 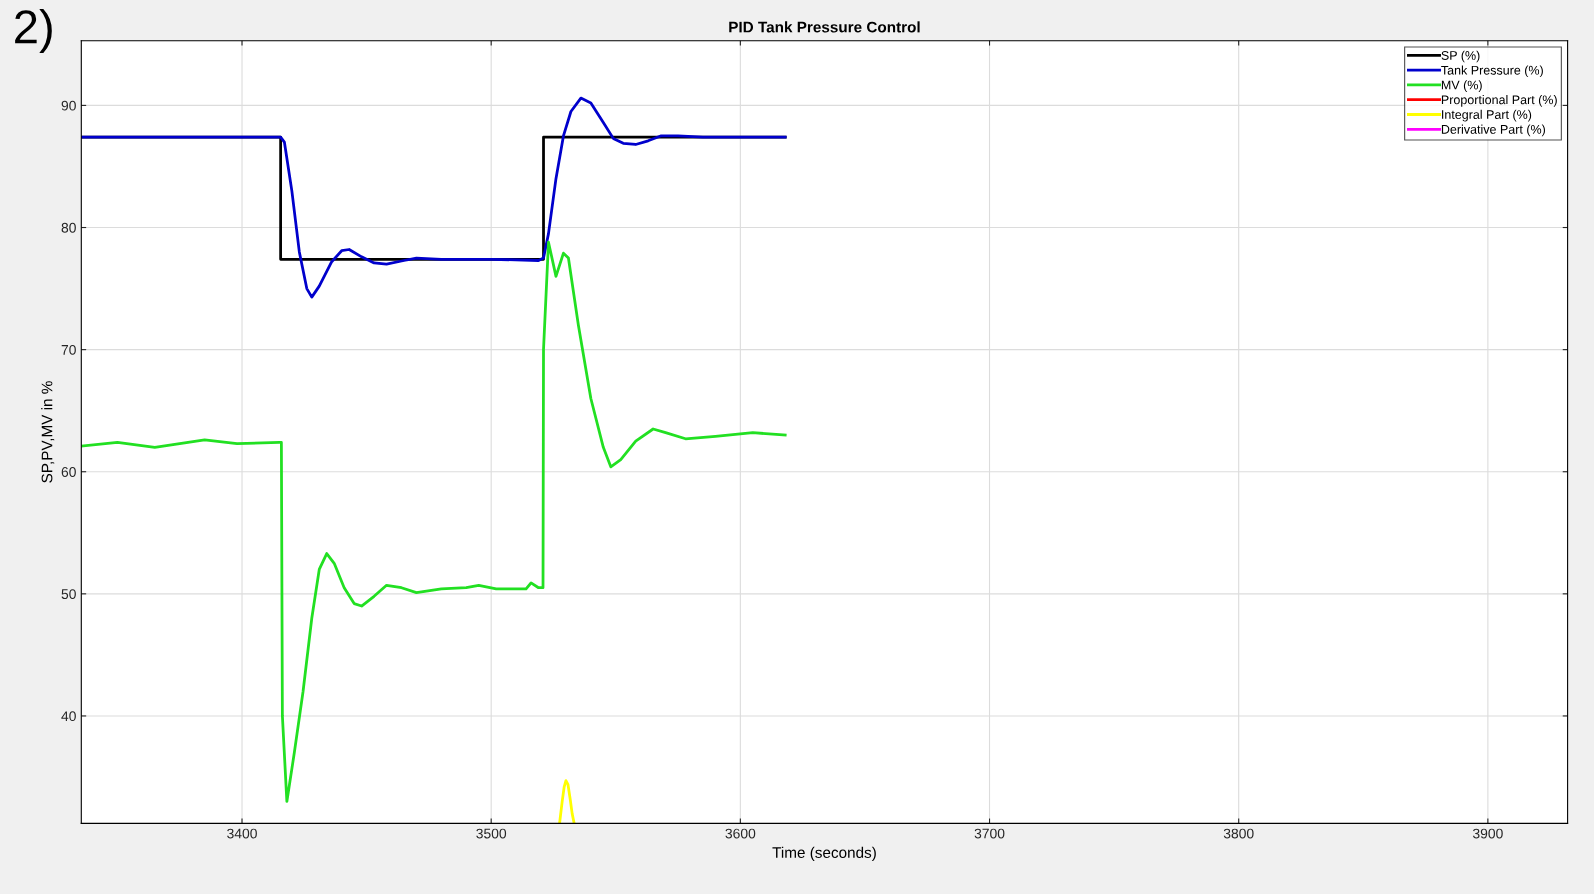 What do you see at coordinates (824, 27) in the screenshot?
I see `chart-title: PID Tank Pressure Control` at bounding box center [824, 27].